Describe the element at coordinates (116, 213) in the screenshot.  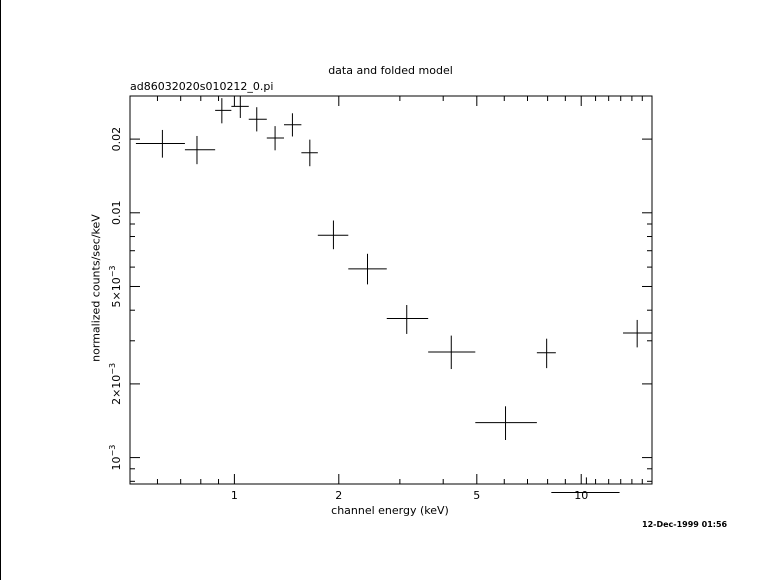
I see `y-tick-label: 0.01` at that location.